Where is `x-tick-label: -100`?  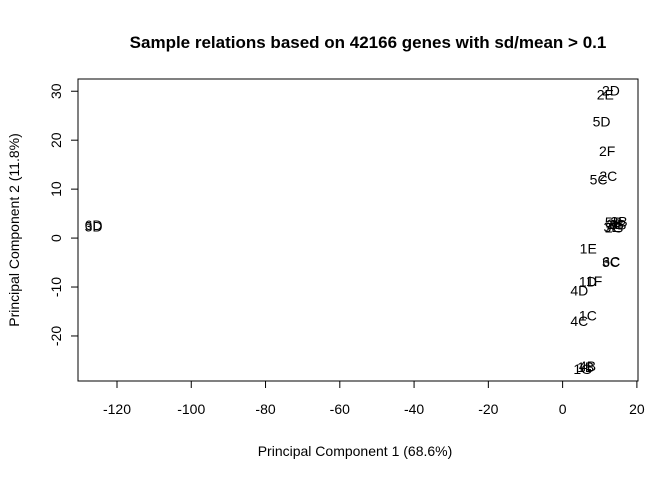
x-tick-label: -100 is located at coordinates (191, 409).